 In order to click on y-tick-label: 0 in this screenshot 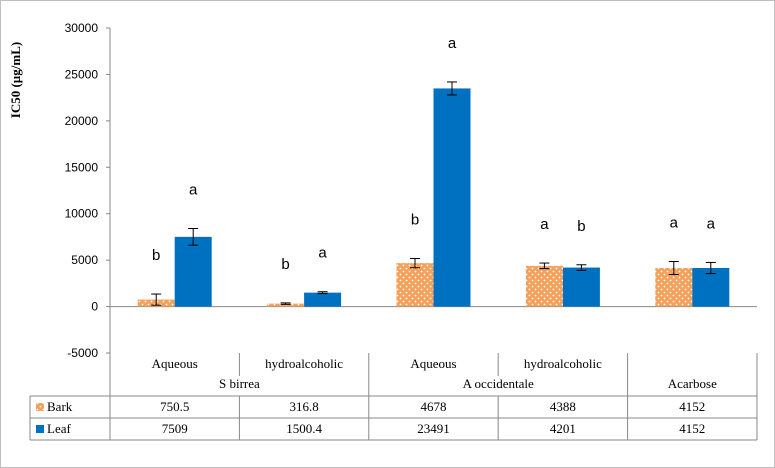, I will do `click(94, 307)`.